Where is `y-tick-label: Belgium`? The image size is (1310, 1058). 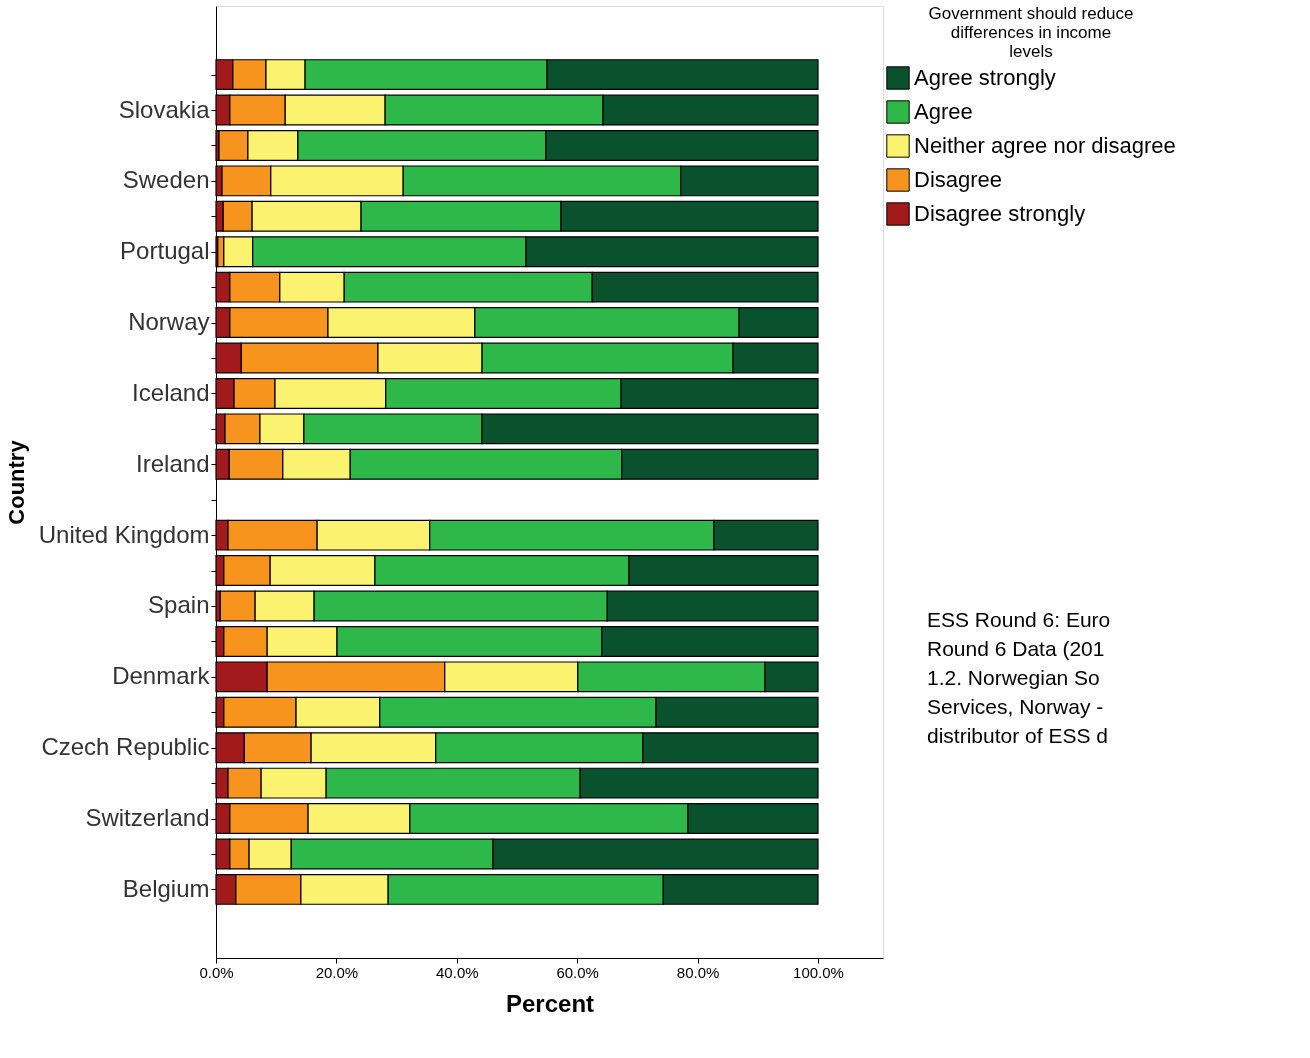 y-tick-label: Belgium is located at coordinates (166, 888).